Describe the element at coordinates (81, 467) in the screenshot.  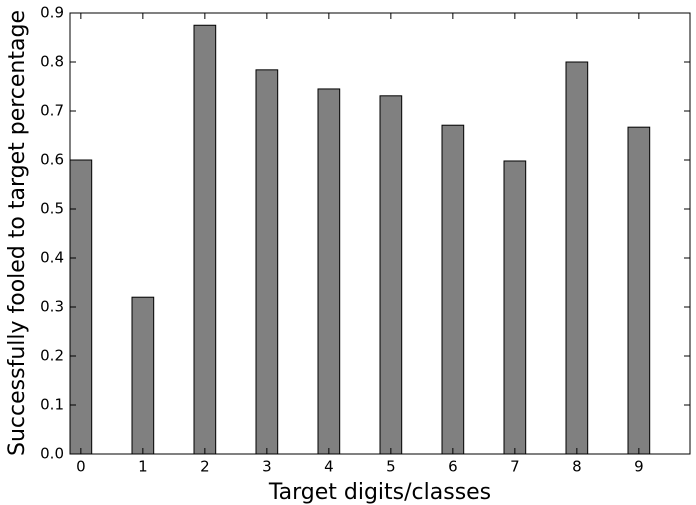
I see `x-tick-label: 0` at that location.